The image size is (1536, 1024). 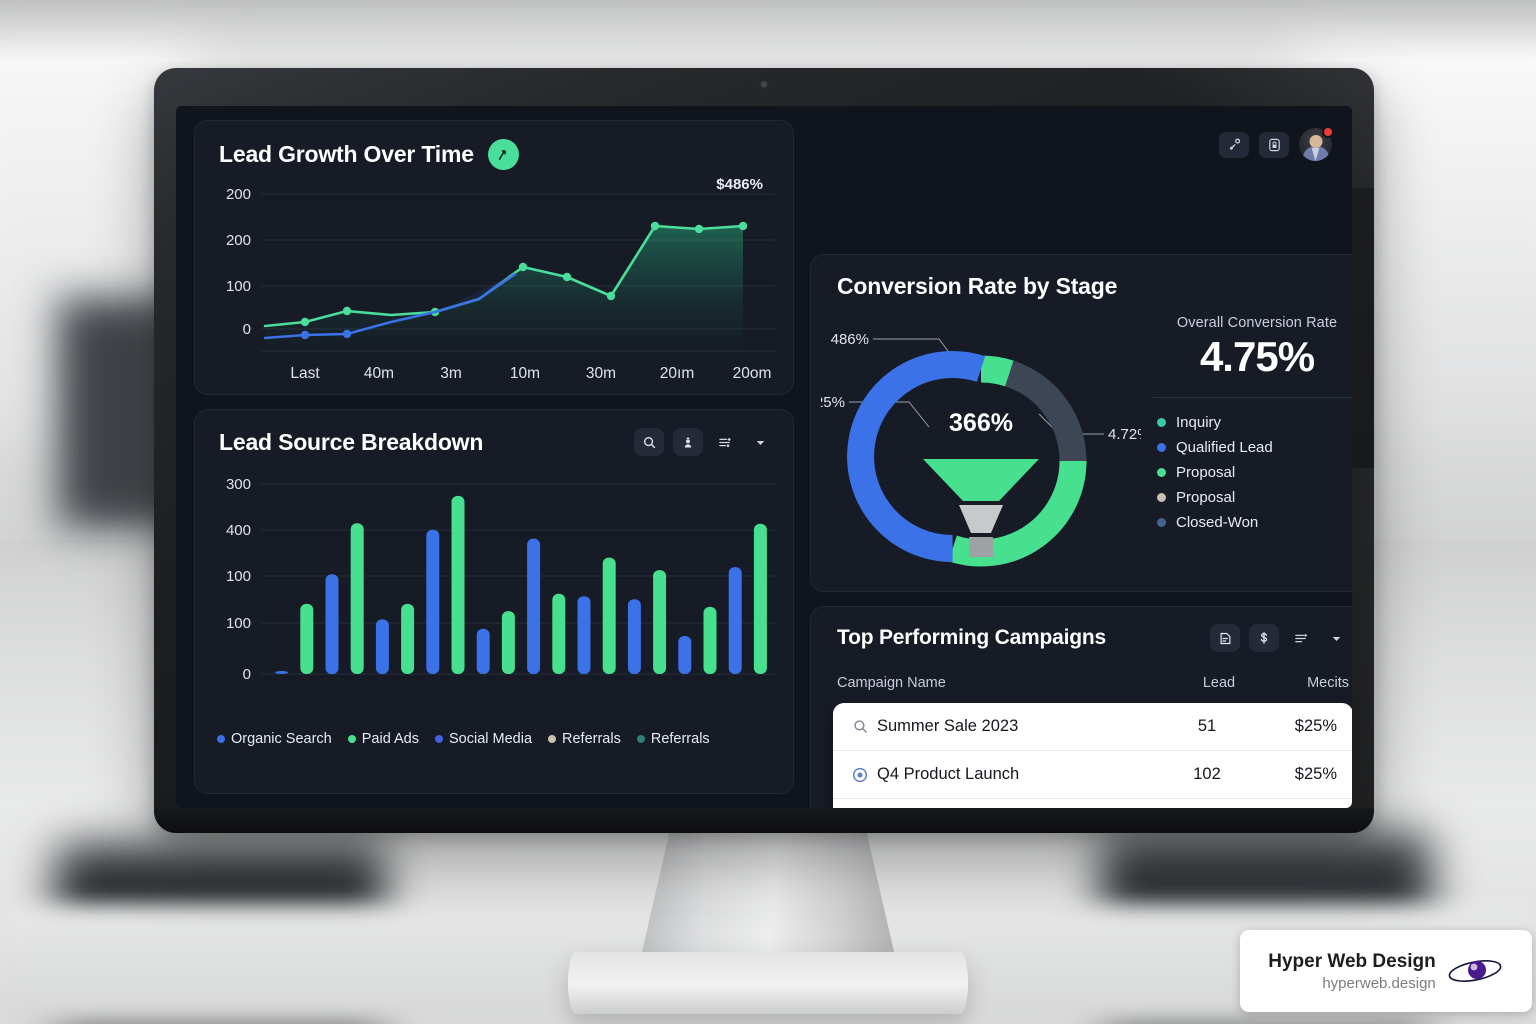 I want to click on lock-document-icon, so click(x=1274, y=144).